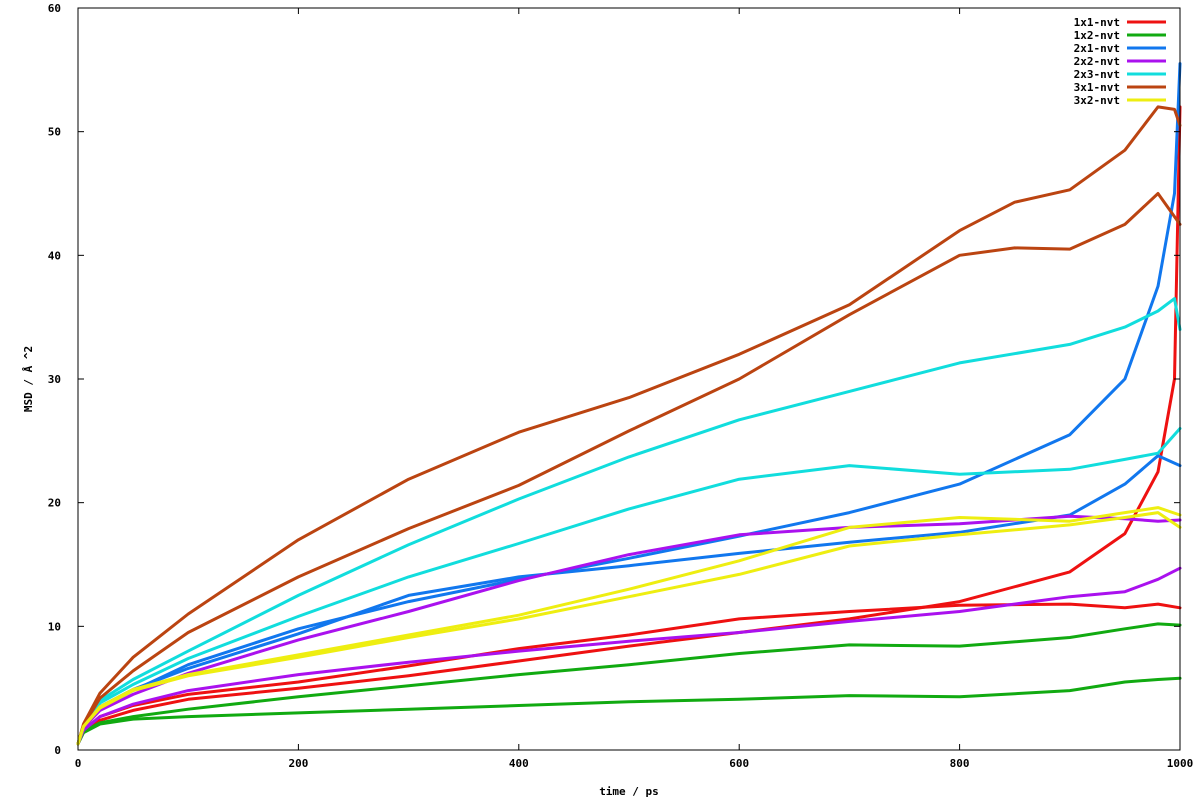 The height and width of the screenshot is (800, 1200). What do you see at coordinates (1097, 74) in the screenshot?
I see `legend-label: 2x3-nvt` at bounding box center [1097, 74].